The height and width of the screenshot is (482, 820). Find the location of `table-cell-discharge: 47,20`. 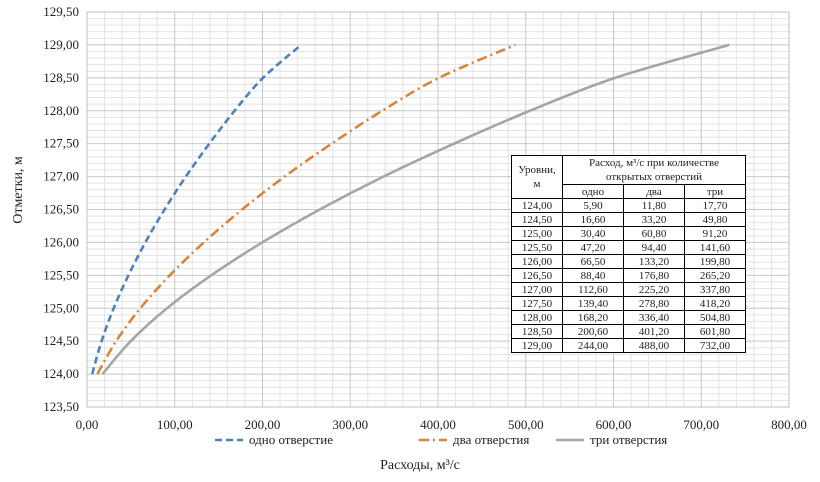

table-cell-discharge: 47,20 is located at coordinates (593, 247).